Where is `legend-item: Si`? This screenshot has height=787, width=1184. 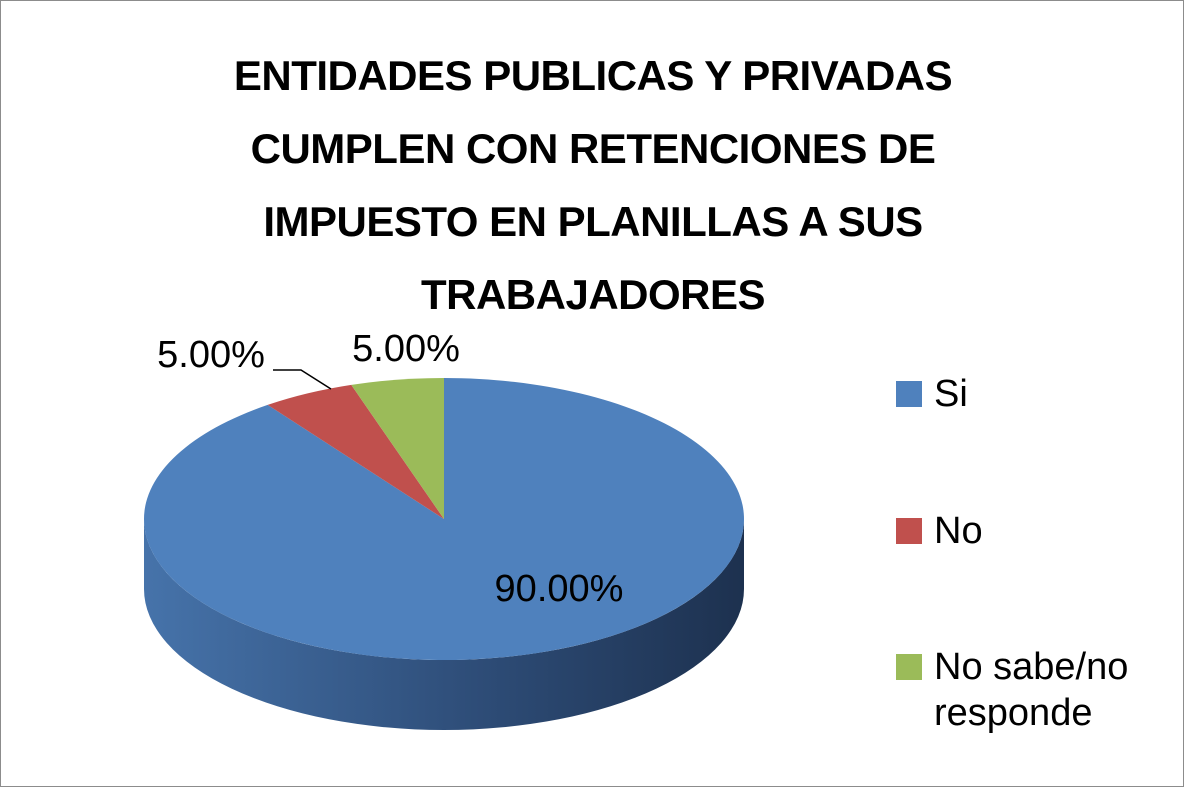 legend-item: Si is located at coordinates (1032, 394).